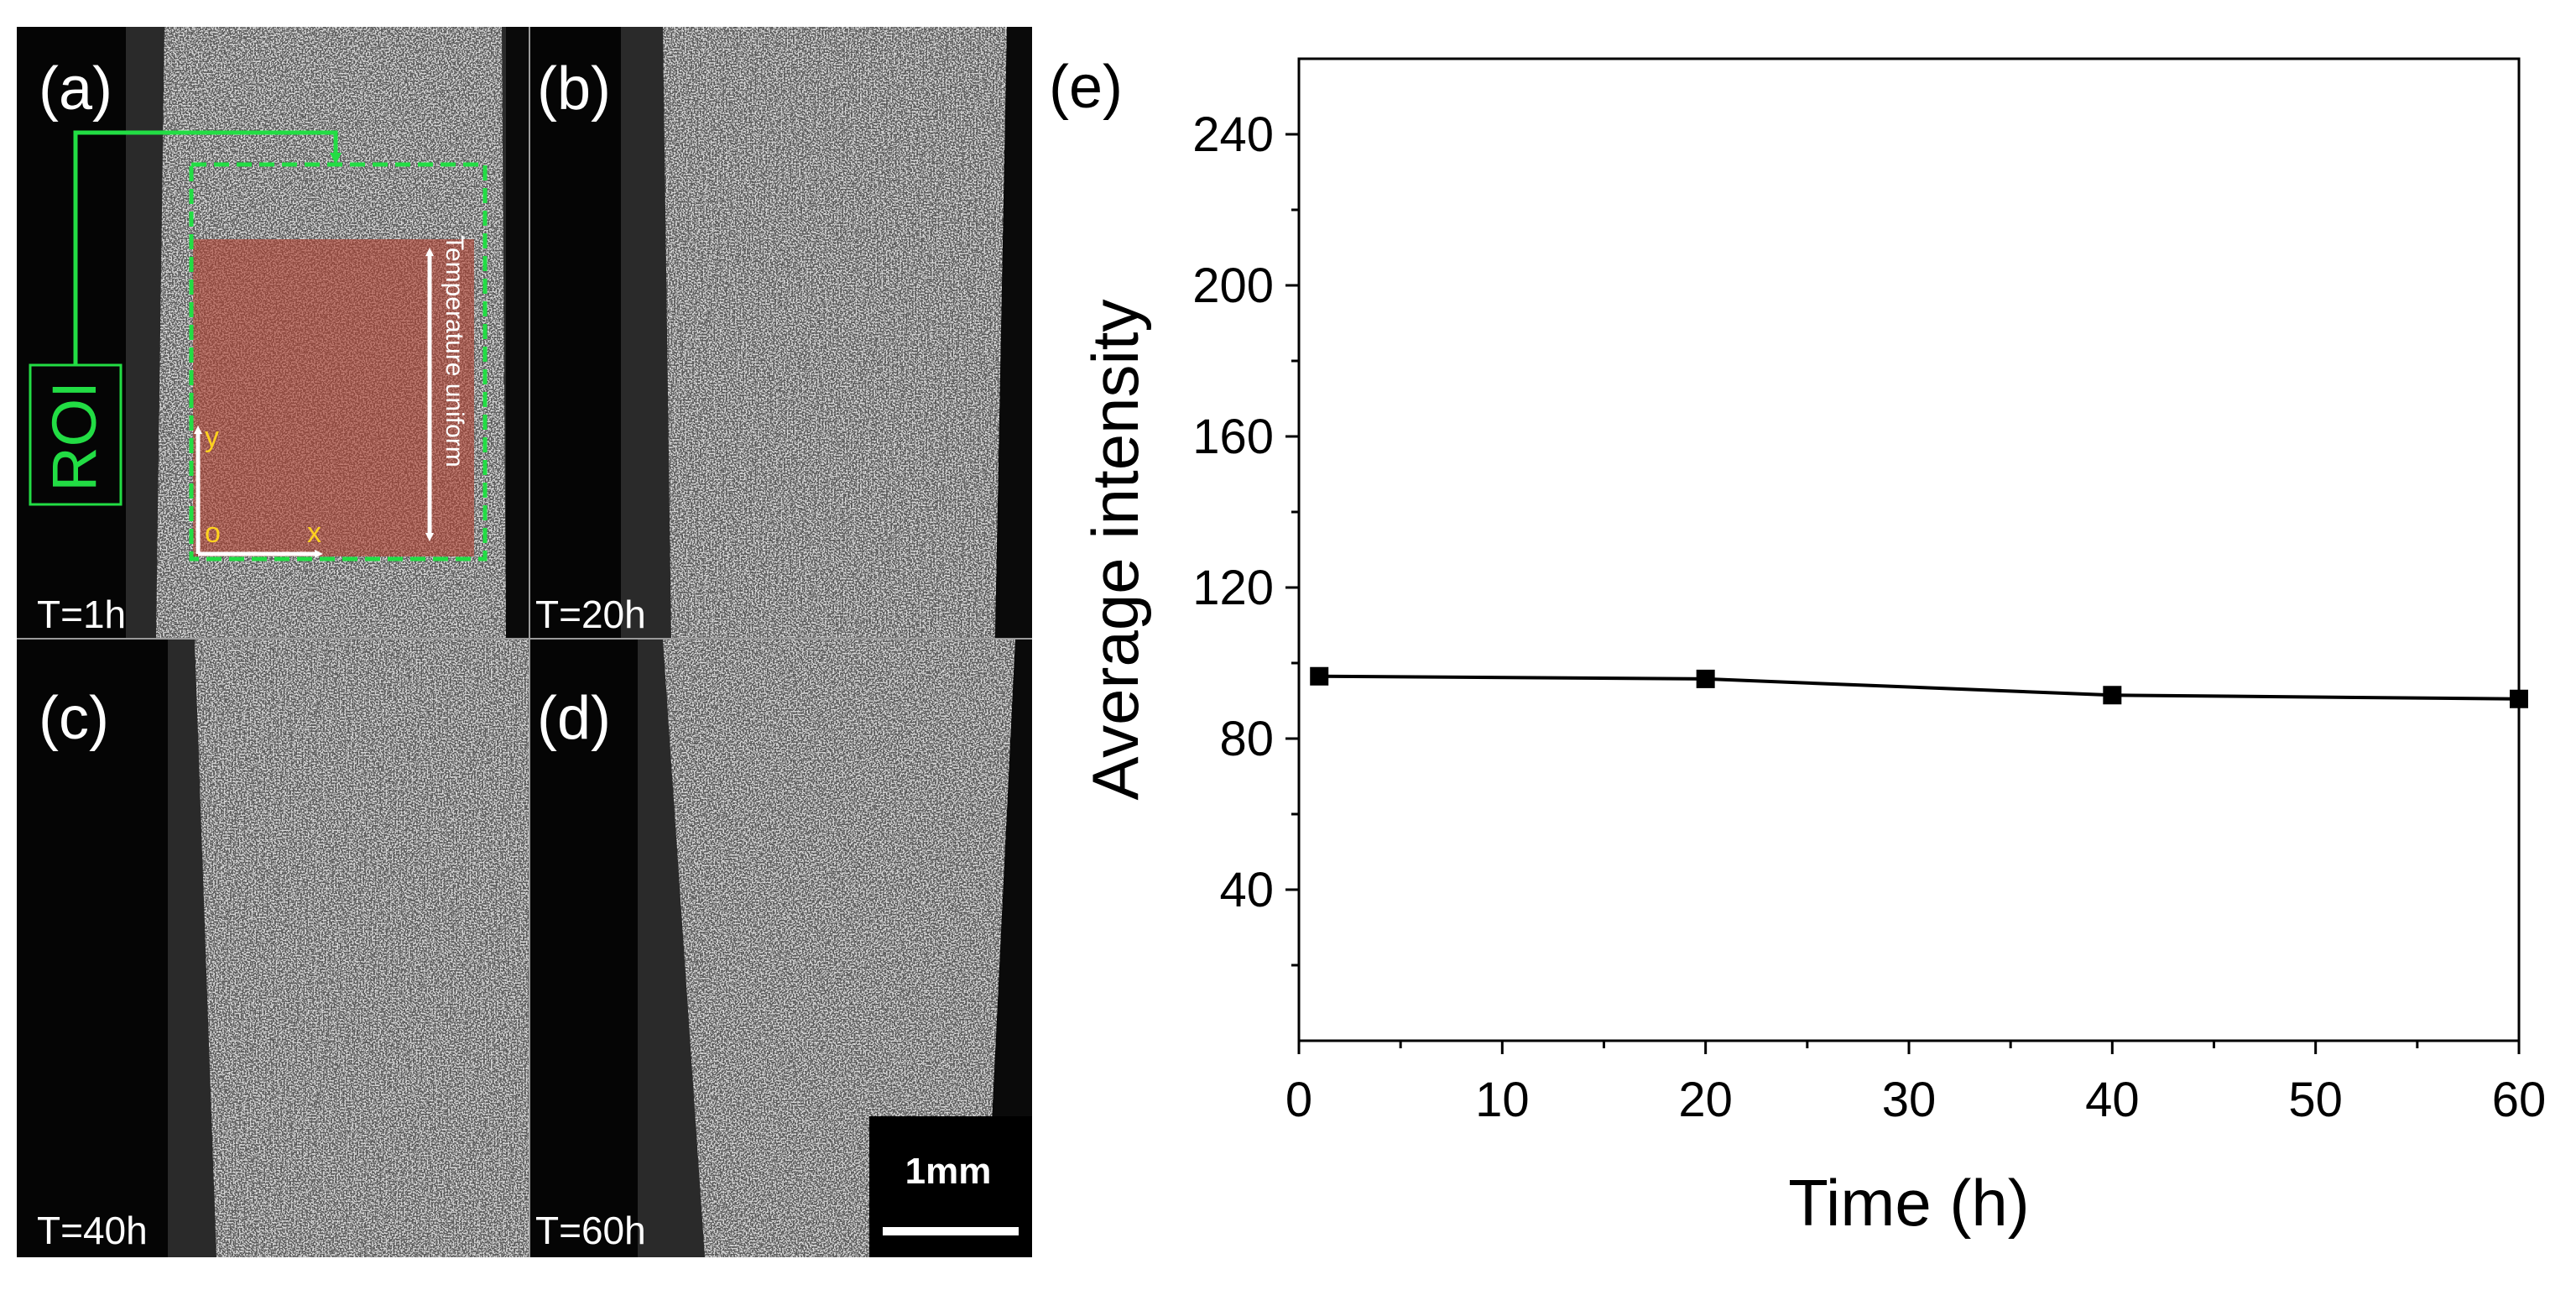 The height and width of the screenshot is (1290, 2576). What do you see at coordinates (1086, 88) in the screenshot?
I see `panel-label-e: (e)` at bounding box center [1086, 88].